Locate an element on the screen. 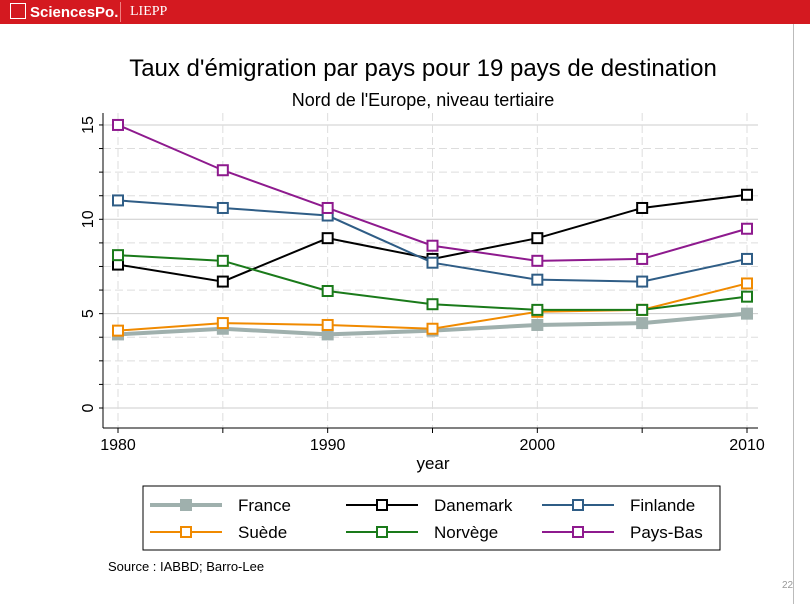 Image resolution: width=810 pixels, height=604 pixels. legend-label: France is located at coordinates (264, 505).